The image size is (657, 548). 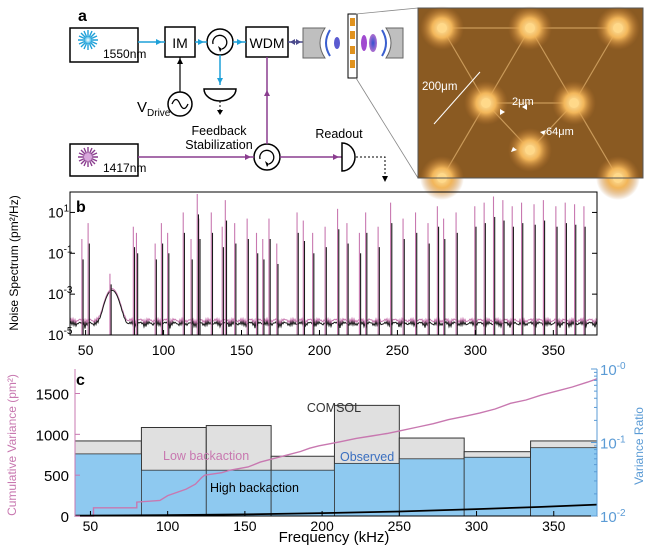 I want to click on panel-c-xlabel: Frequency (kHz), so click(x=334, y=537).